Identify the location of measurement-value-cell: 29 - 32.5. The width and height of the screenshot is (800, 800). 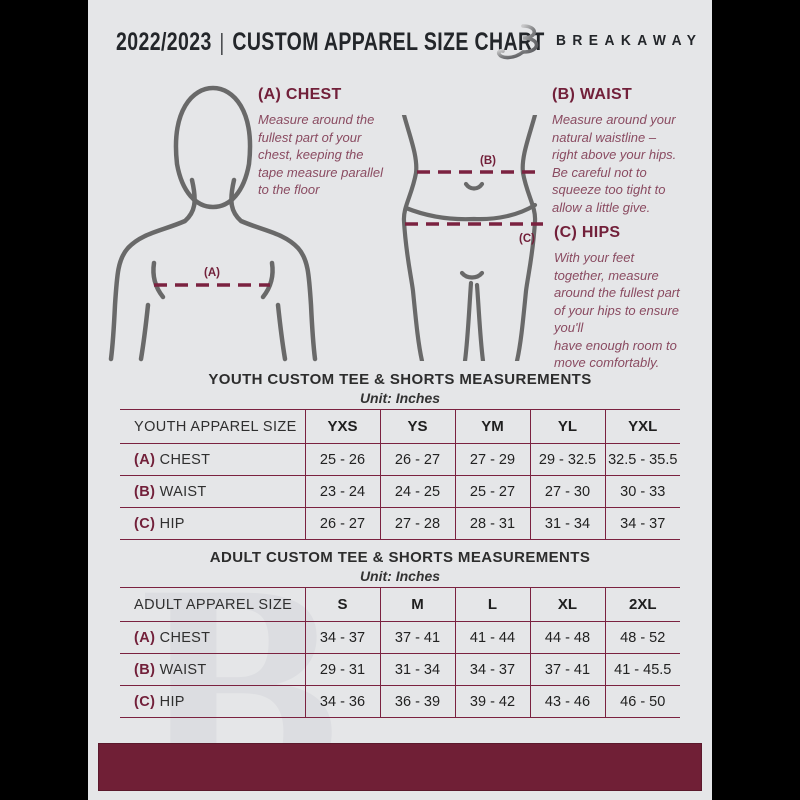
(567, 459).